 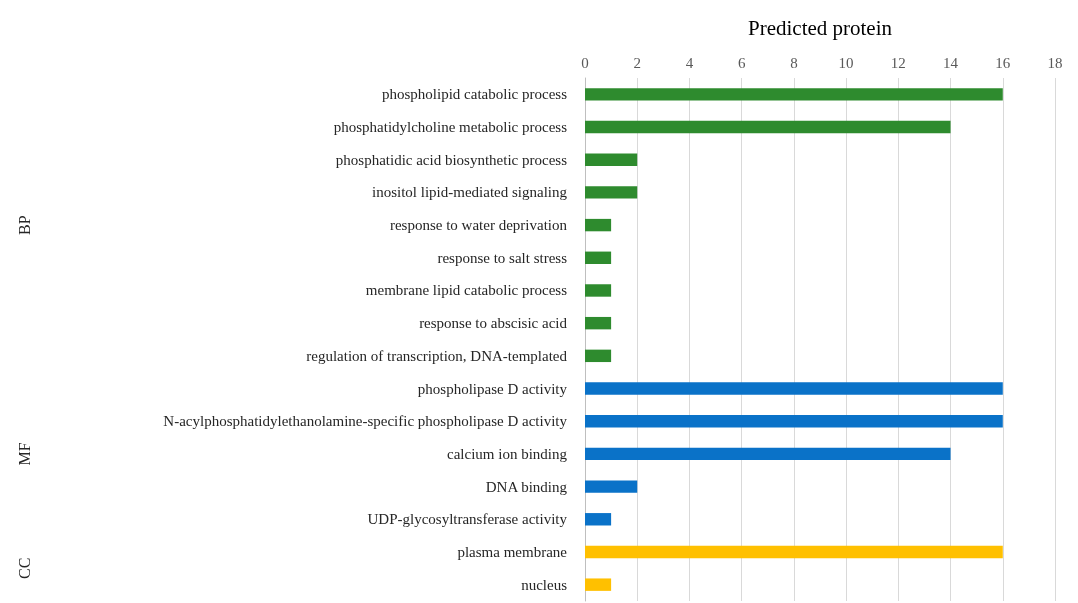 What do you see at coordinates (1055, 62) in the screenshot?
I see `x-tick-label: 18` at bounding box center [1055, 62].